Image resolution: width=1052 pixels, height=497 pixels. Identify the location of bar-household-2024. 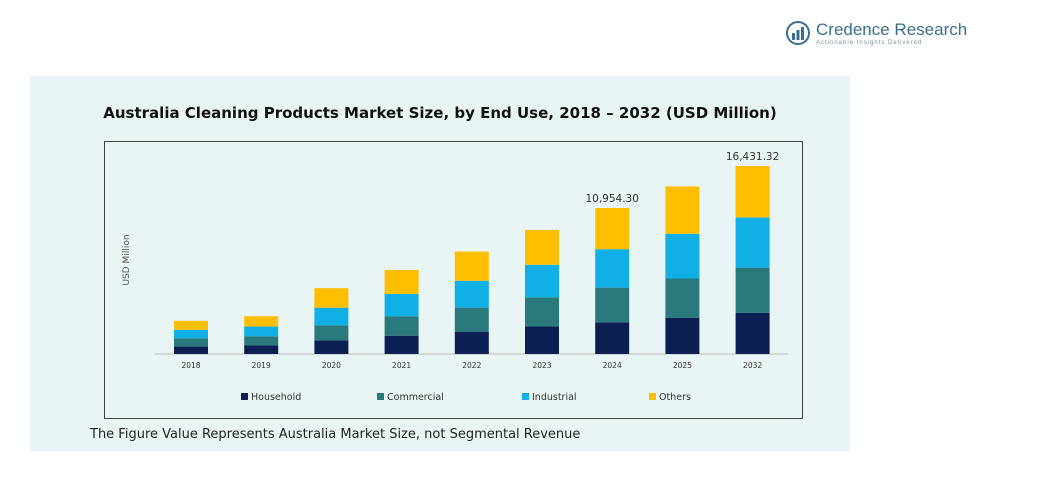
(612, 338).